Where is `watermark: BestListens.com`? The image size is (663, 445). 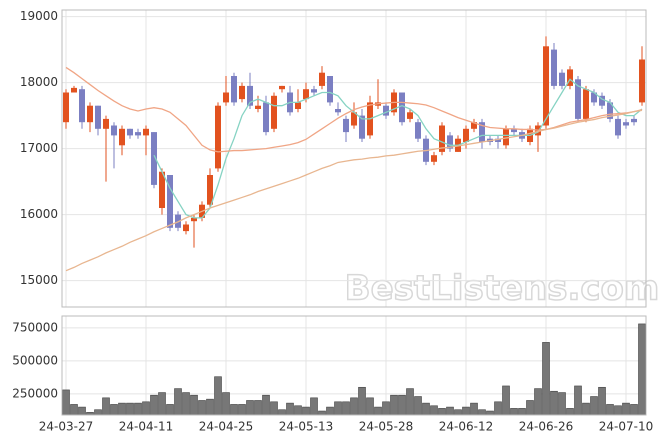 watermark: BestListens.com is located at coordinates (502, 289).